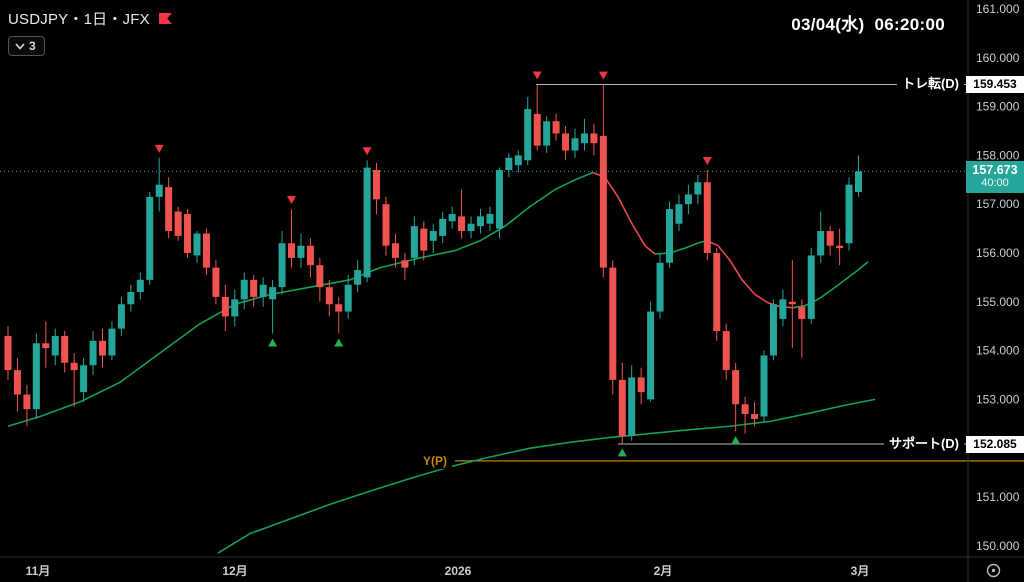 The image size is (1024, 582). What do you see at coordinates (998, 9) in the screenshot?
I see `price-axis-tick: 161.000` at bounding box center [998, 9].